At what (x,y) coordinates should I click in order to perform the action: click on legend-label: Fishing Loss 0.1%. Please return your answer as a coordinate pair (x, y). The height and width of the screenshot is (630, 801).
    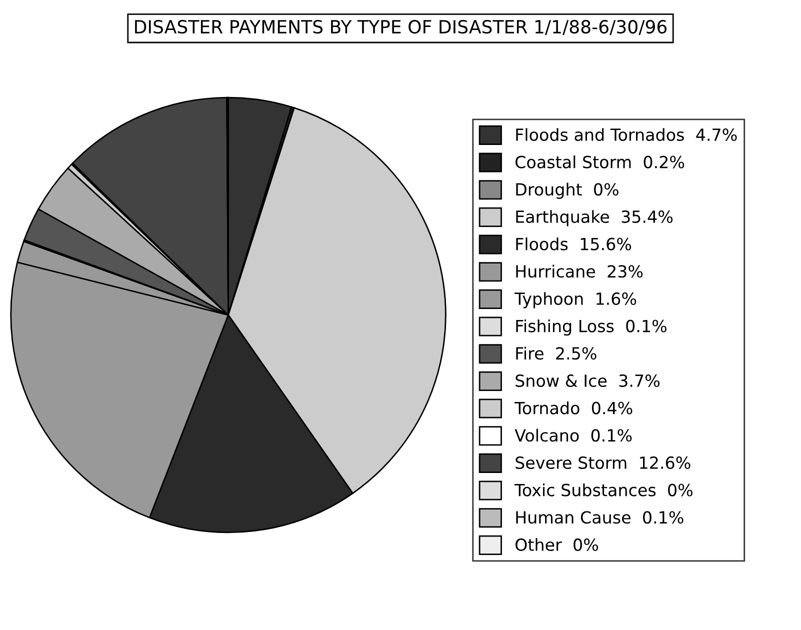
    Looking at the image, I should click on (591, 327).